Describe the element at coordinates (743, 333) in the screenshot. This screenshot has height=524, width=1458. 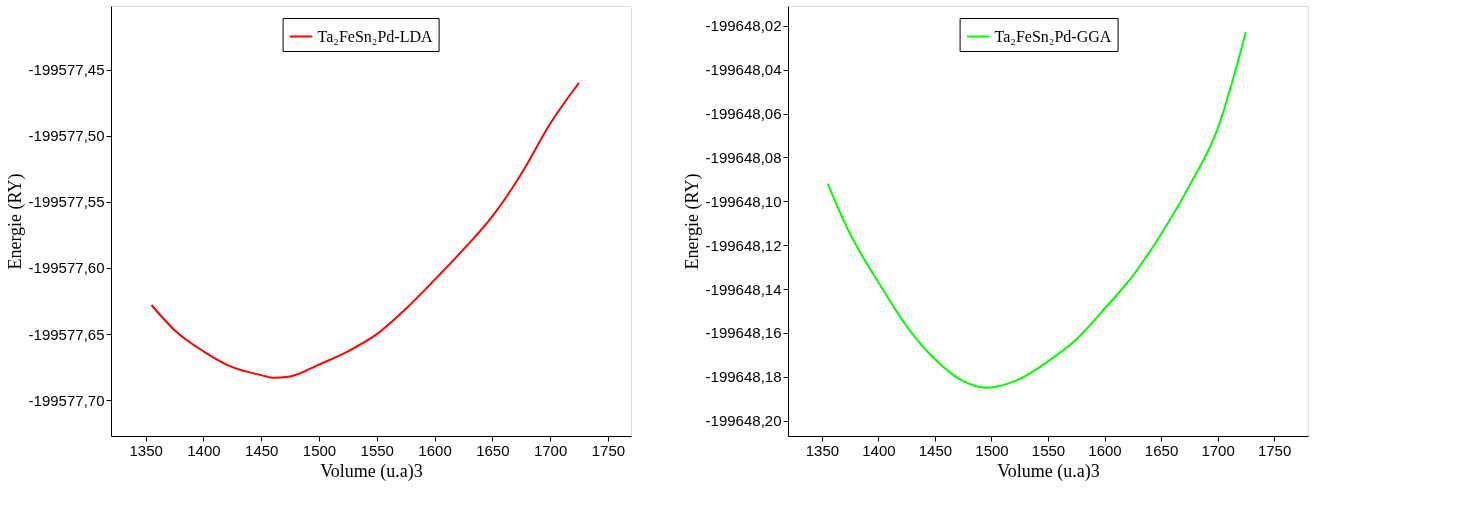
I see `y-tick-label: -199648,16` at that location.